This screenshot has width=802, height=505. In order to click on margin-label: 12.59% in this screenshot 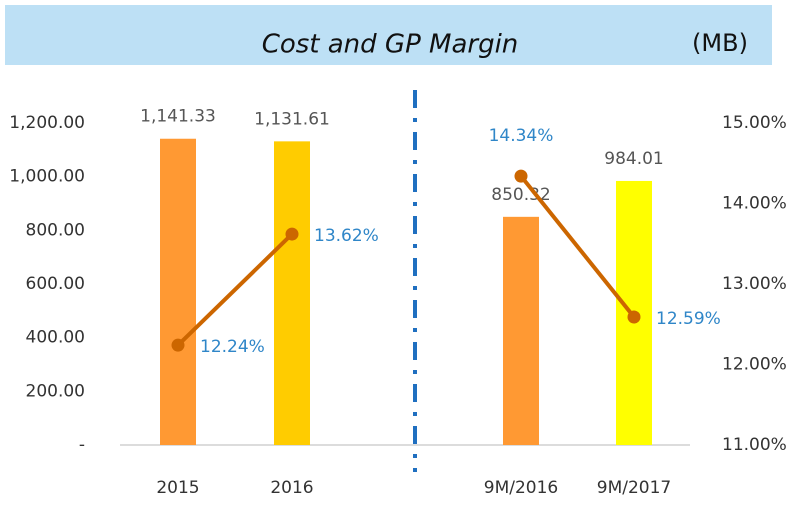, I will do `click(688, 319)`.